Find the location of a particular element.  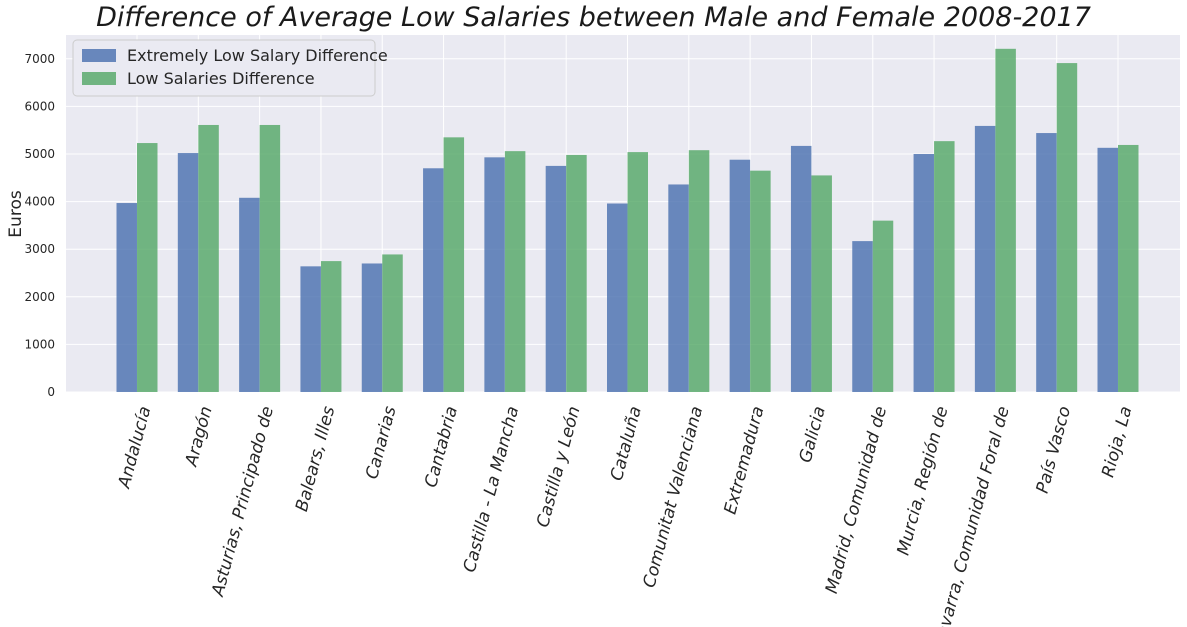

y-tick-label: 1000 is located at coordinates (39, 344).